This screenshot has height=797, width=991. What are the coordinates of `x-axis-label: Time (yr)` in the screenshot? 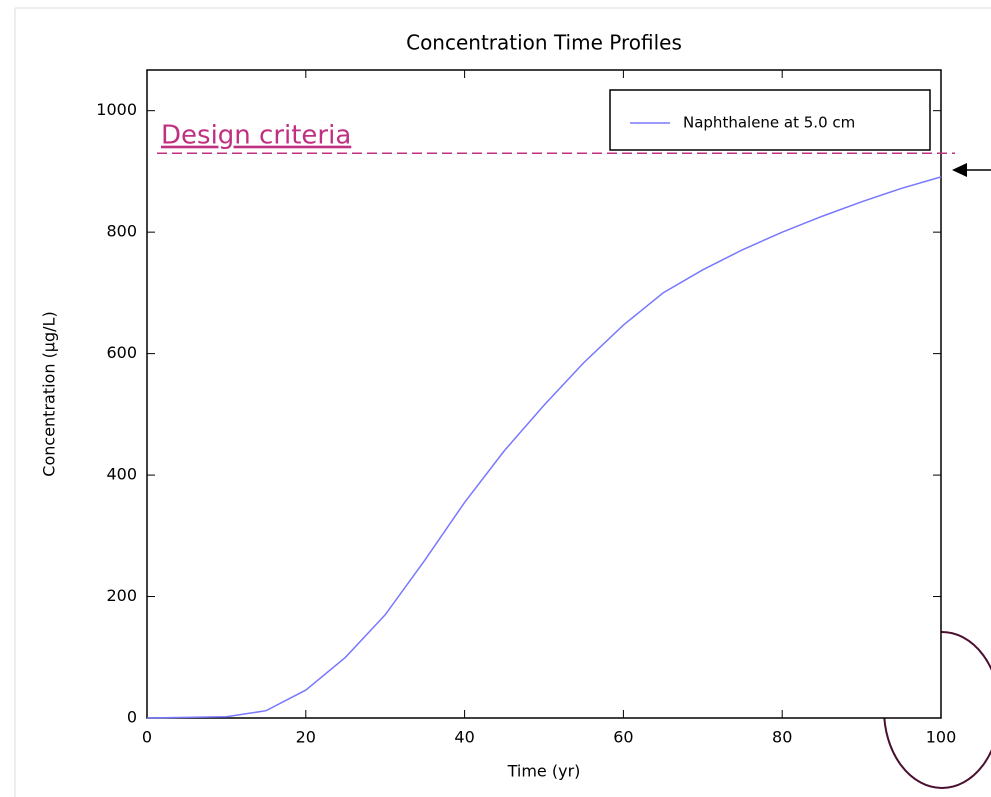 It's located at (544, 771).